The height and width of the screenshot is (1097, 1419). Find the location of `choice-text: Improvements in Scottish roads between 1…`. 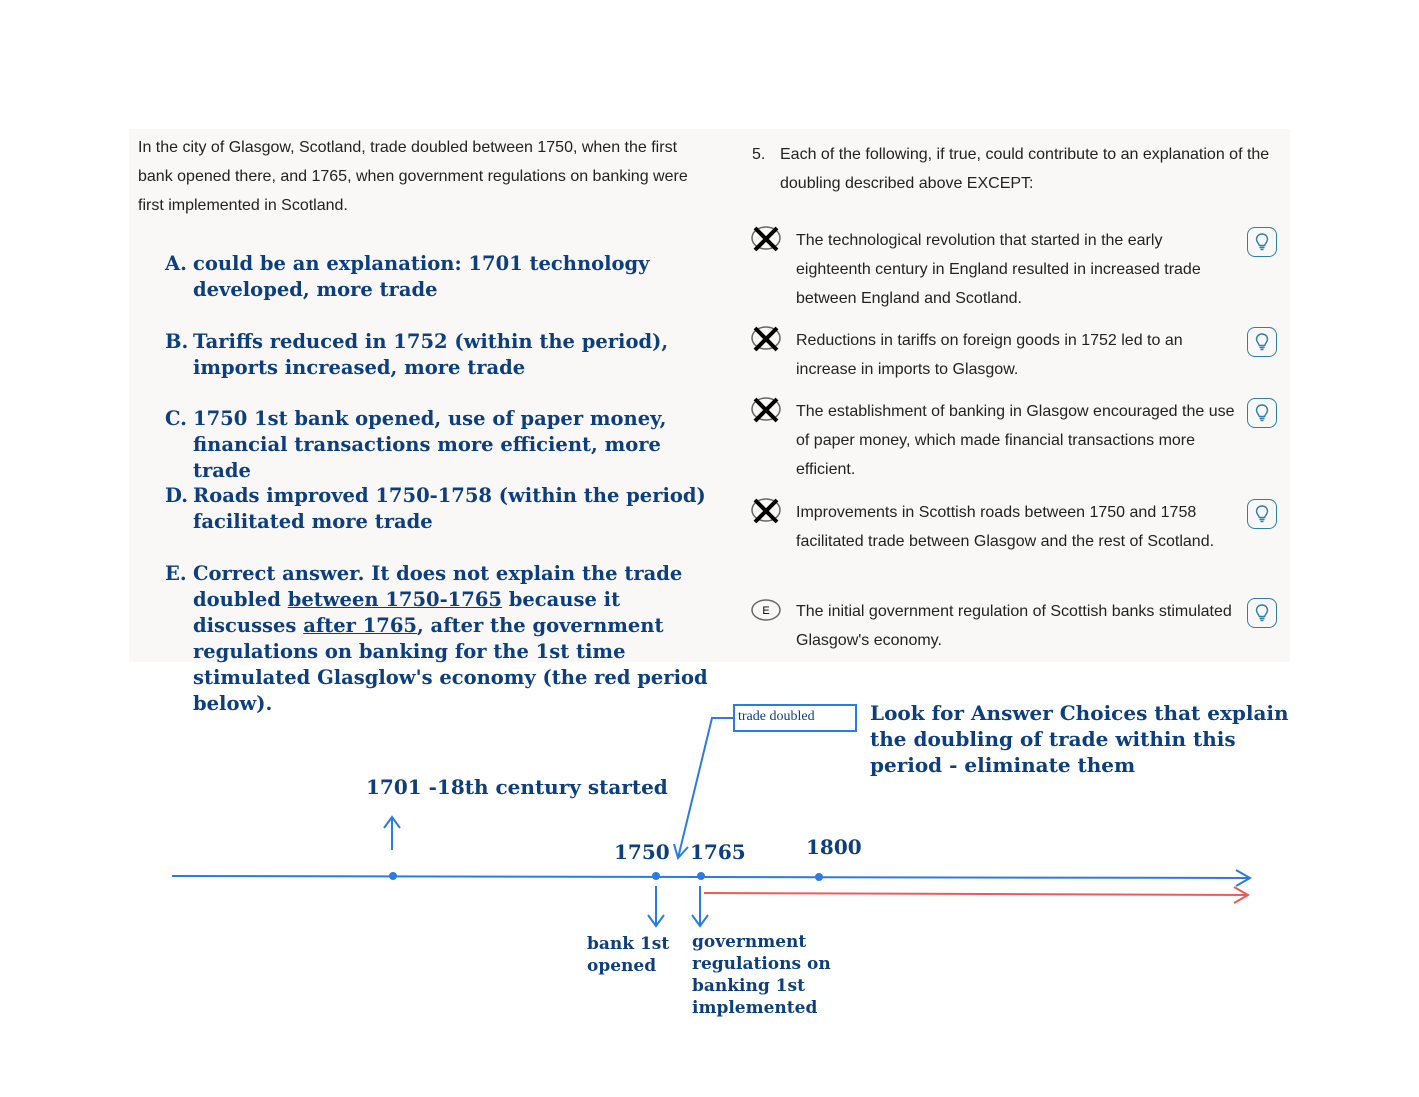

choice-text: Improvements in Scottish roads between 1… is located at coordinates (1005, 527).